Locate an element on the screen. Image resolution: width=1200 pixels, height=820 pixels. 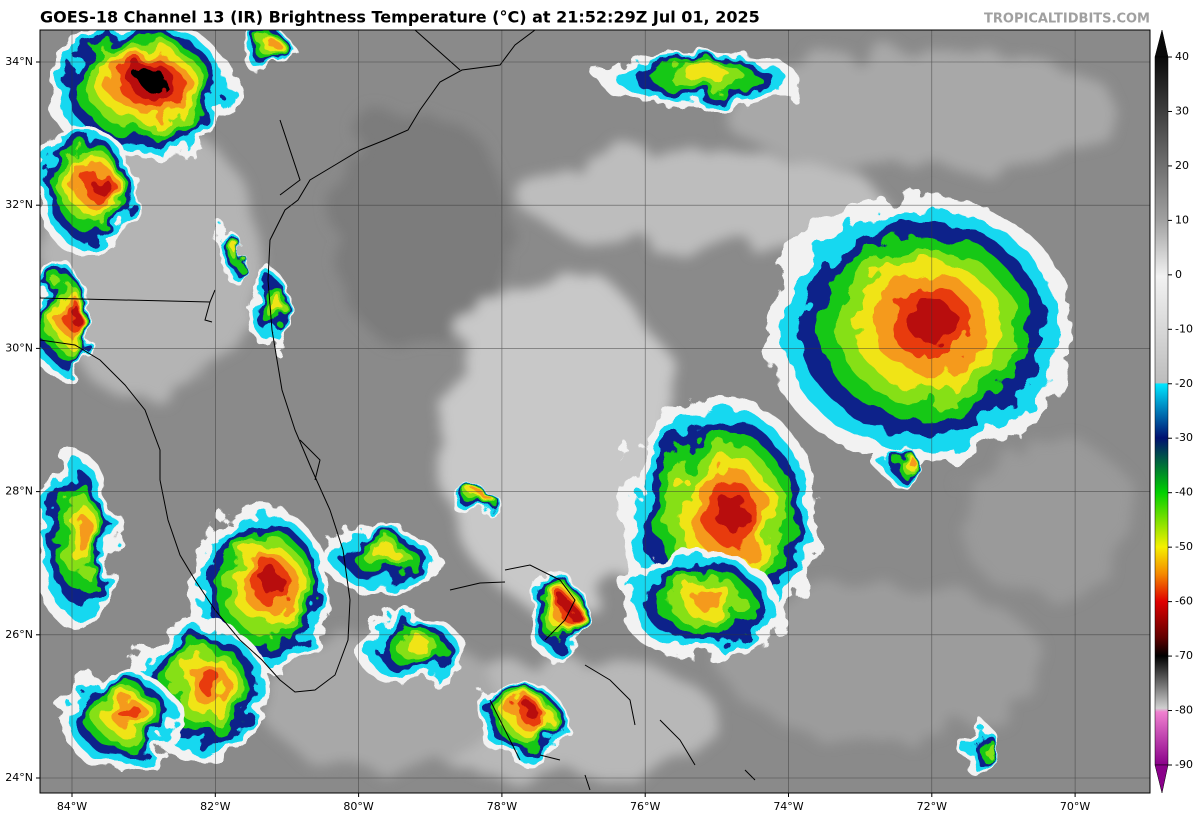
lat-label: 24°N is located at coordinates (19, 777).